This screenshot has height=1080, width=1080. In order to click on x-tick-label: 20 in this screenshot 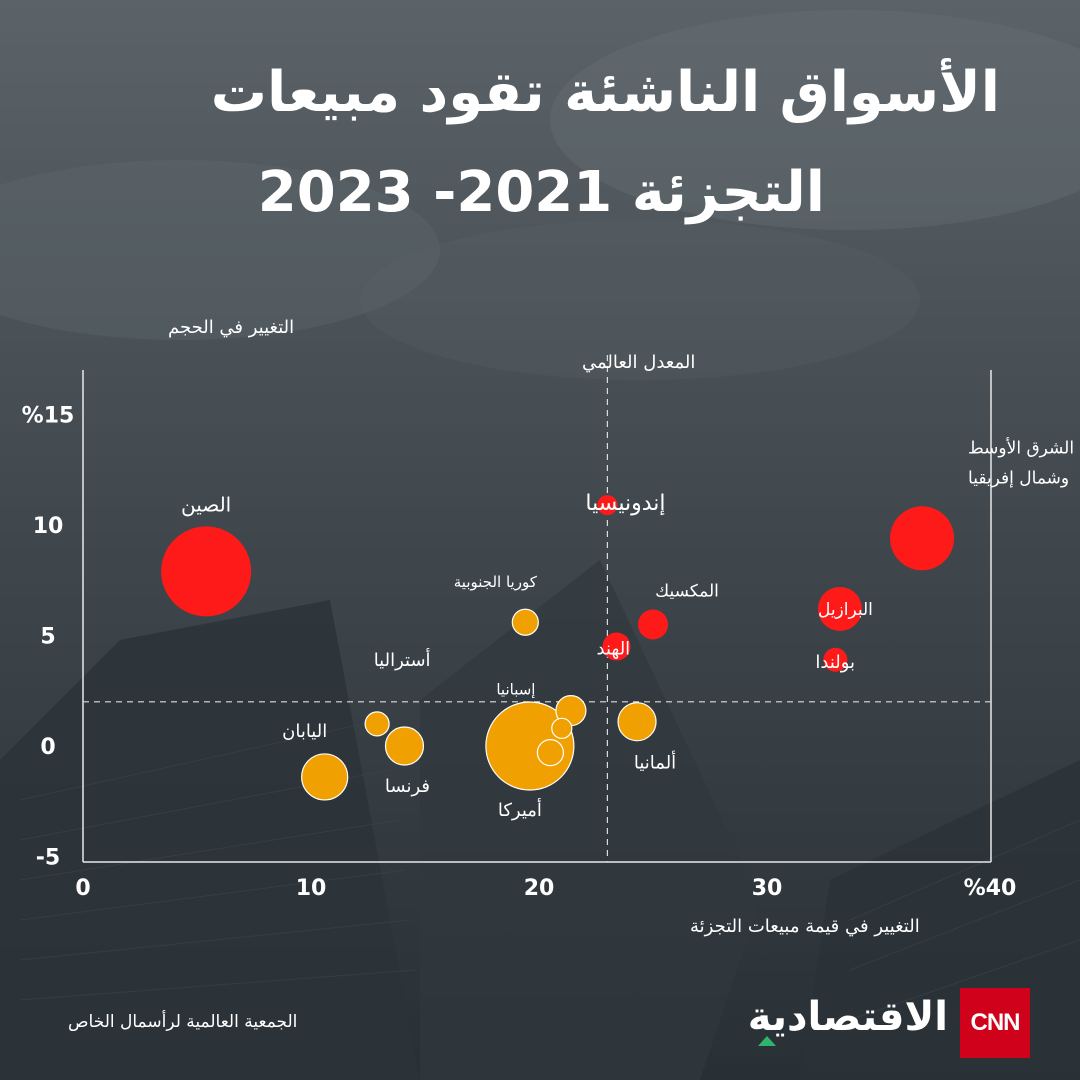, I will do `click(539, 888)`.